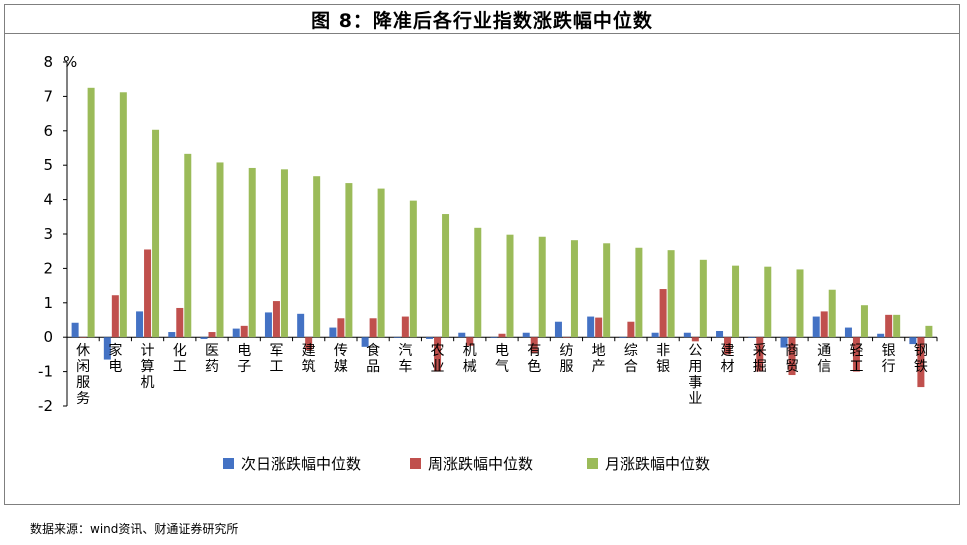  I want to click on category-label: 传媒, so click(341, 359).